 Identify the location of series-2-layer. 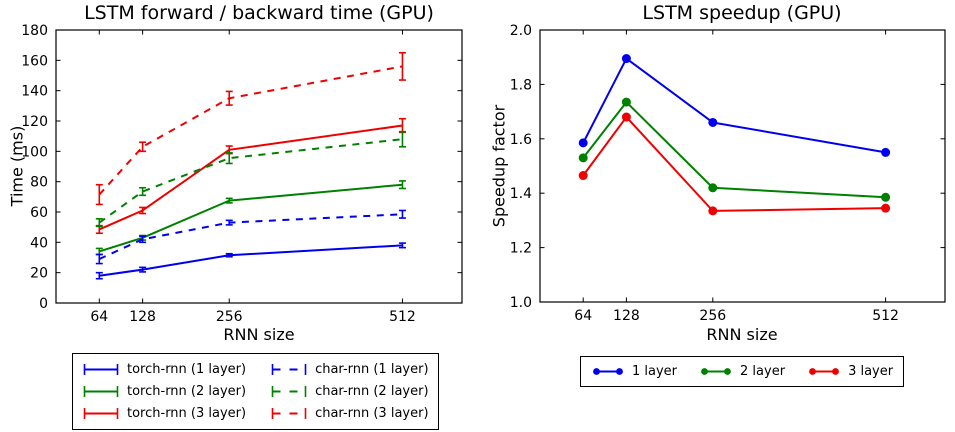
(734, 149).